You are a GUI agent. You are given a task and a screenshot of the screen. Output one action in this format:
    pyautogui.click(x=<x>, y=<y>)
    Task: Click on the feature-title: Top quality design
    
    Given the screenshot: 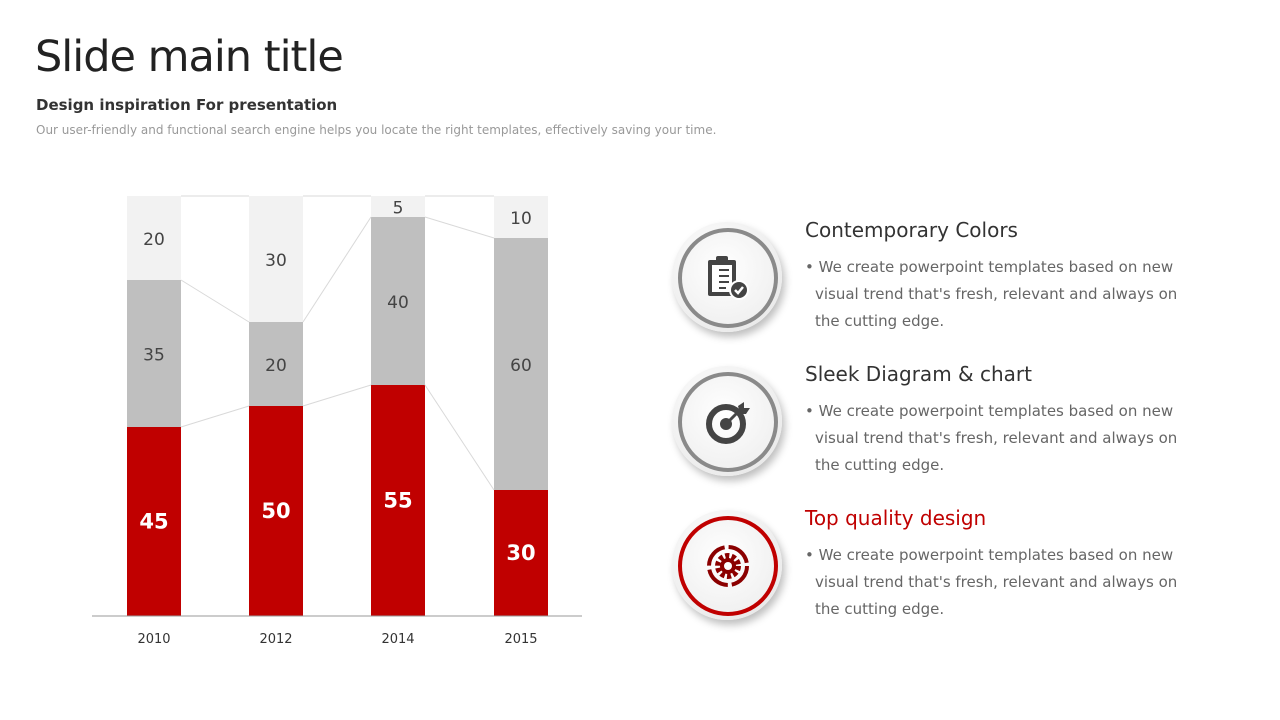 What is the action you would take?
    pyautogui.click(x=896, y=518)
    